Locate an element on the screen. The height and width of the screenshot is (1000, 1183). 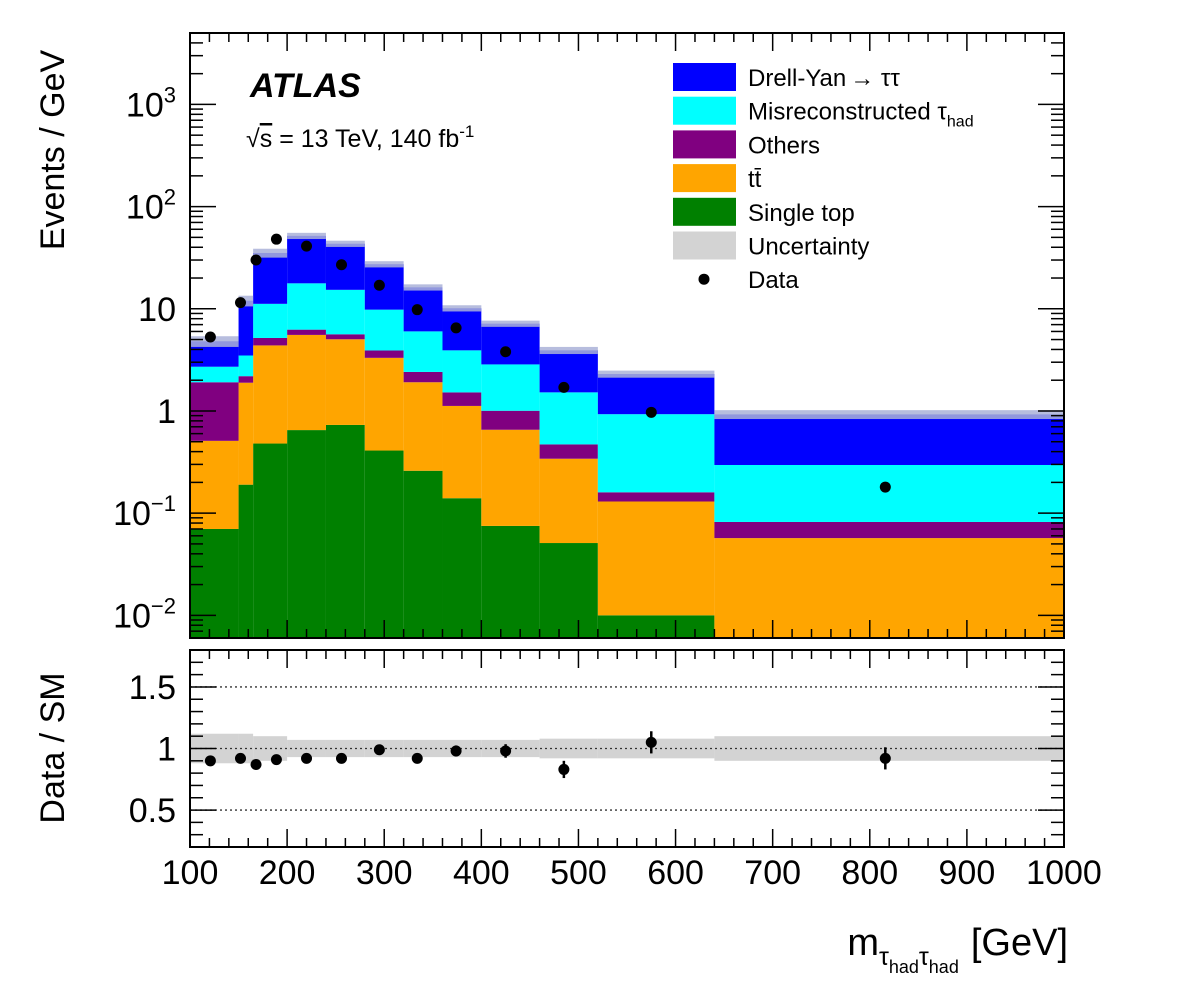
top-y-tick-label-1: 10² is located at coordinates (151, 206).